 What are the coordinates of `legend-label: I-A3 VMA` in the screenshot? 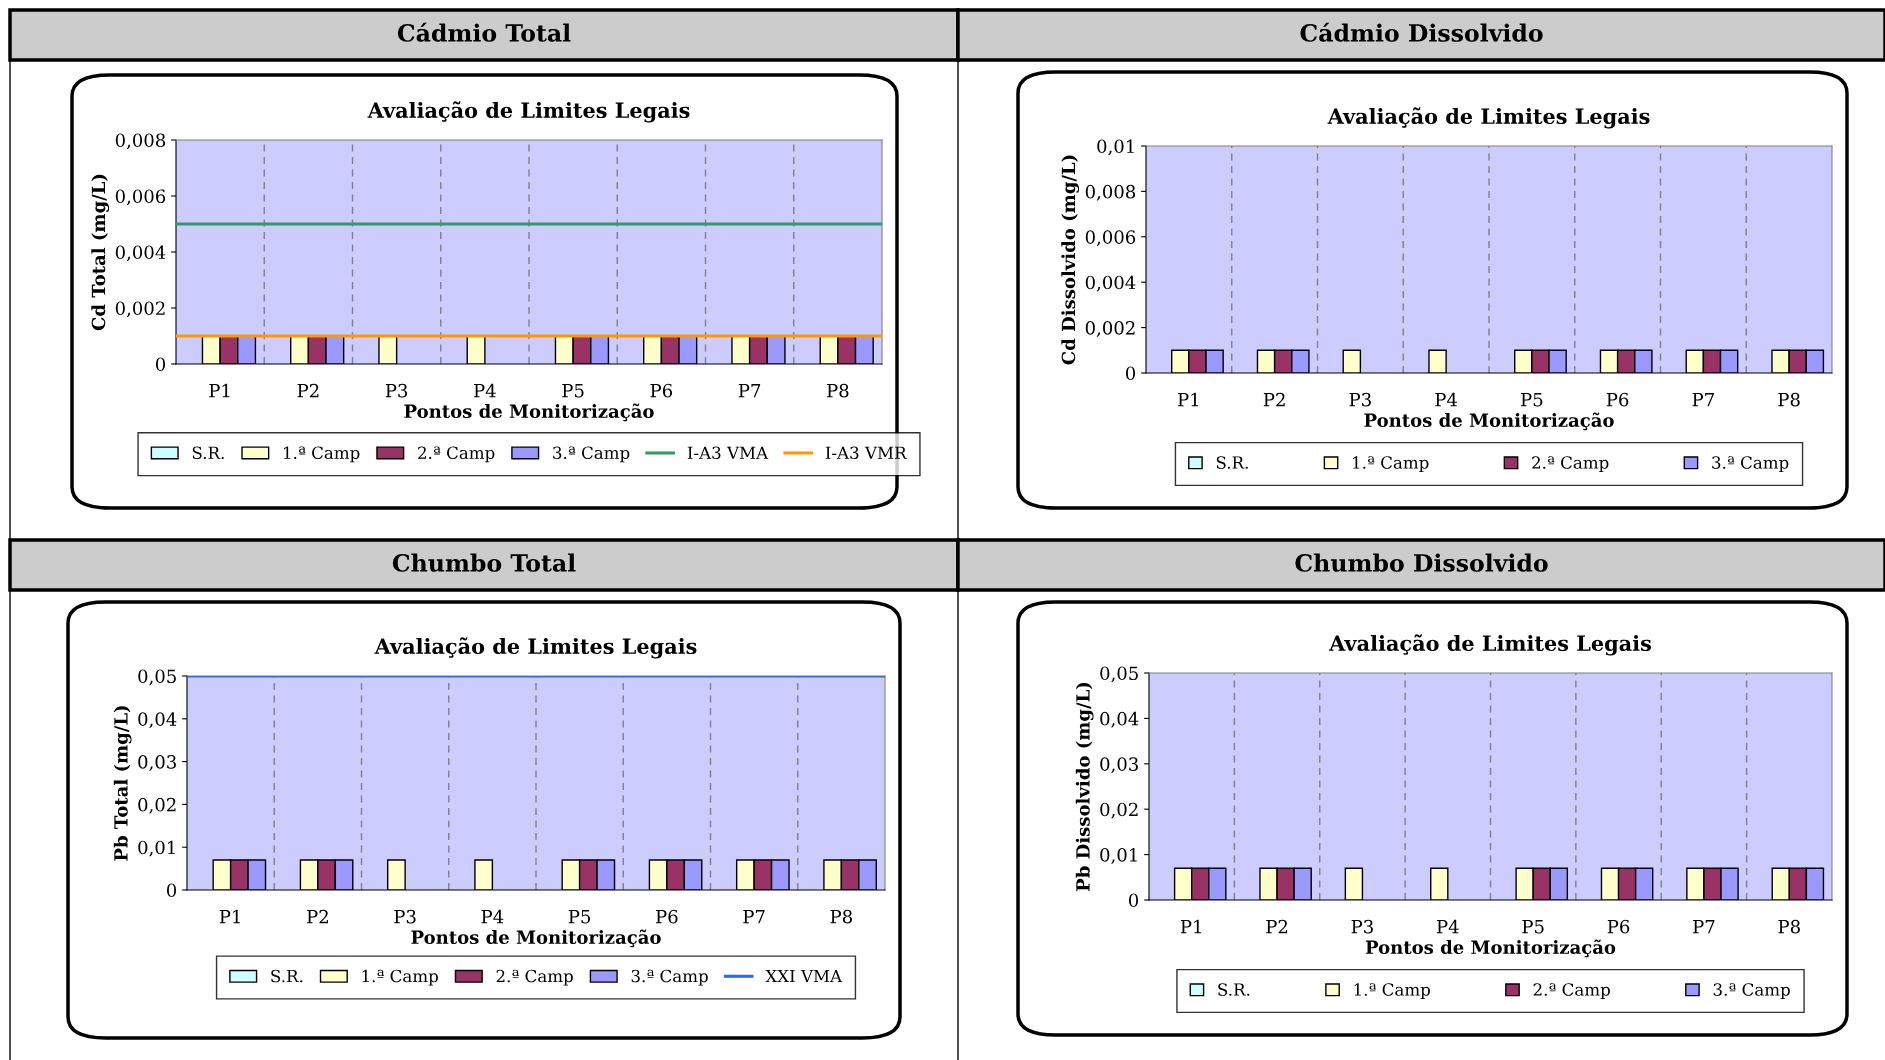 It's located at (728, 453).